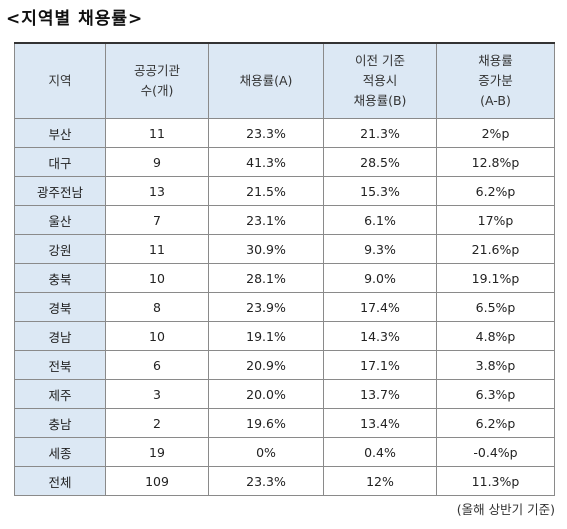 Image resolution: width=567 pixels, height=529 pixels. Describe the element at coordinates (60, 307) in the screenshot. I see `region-cell: 경북` at that location.